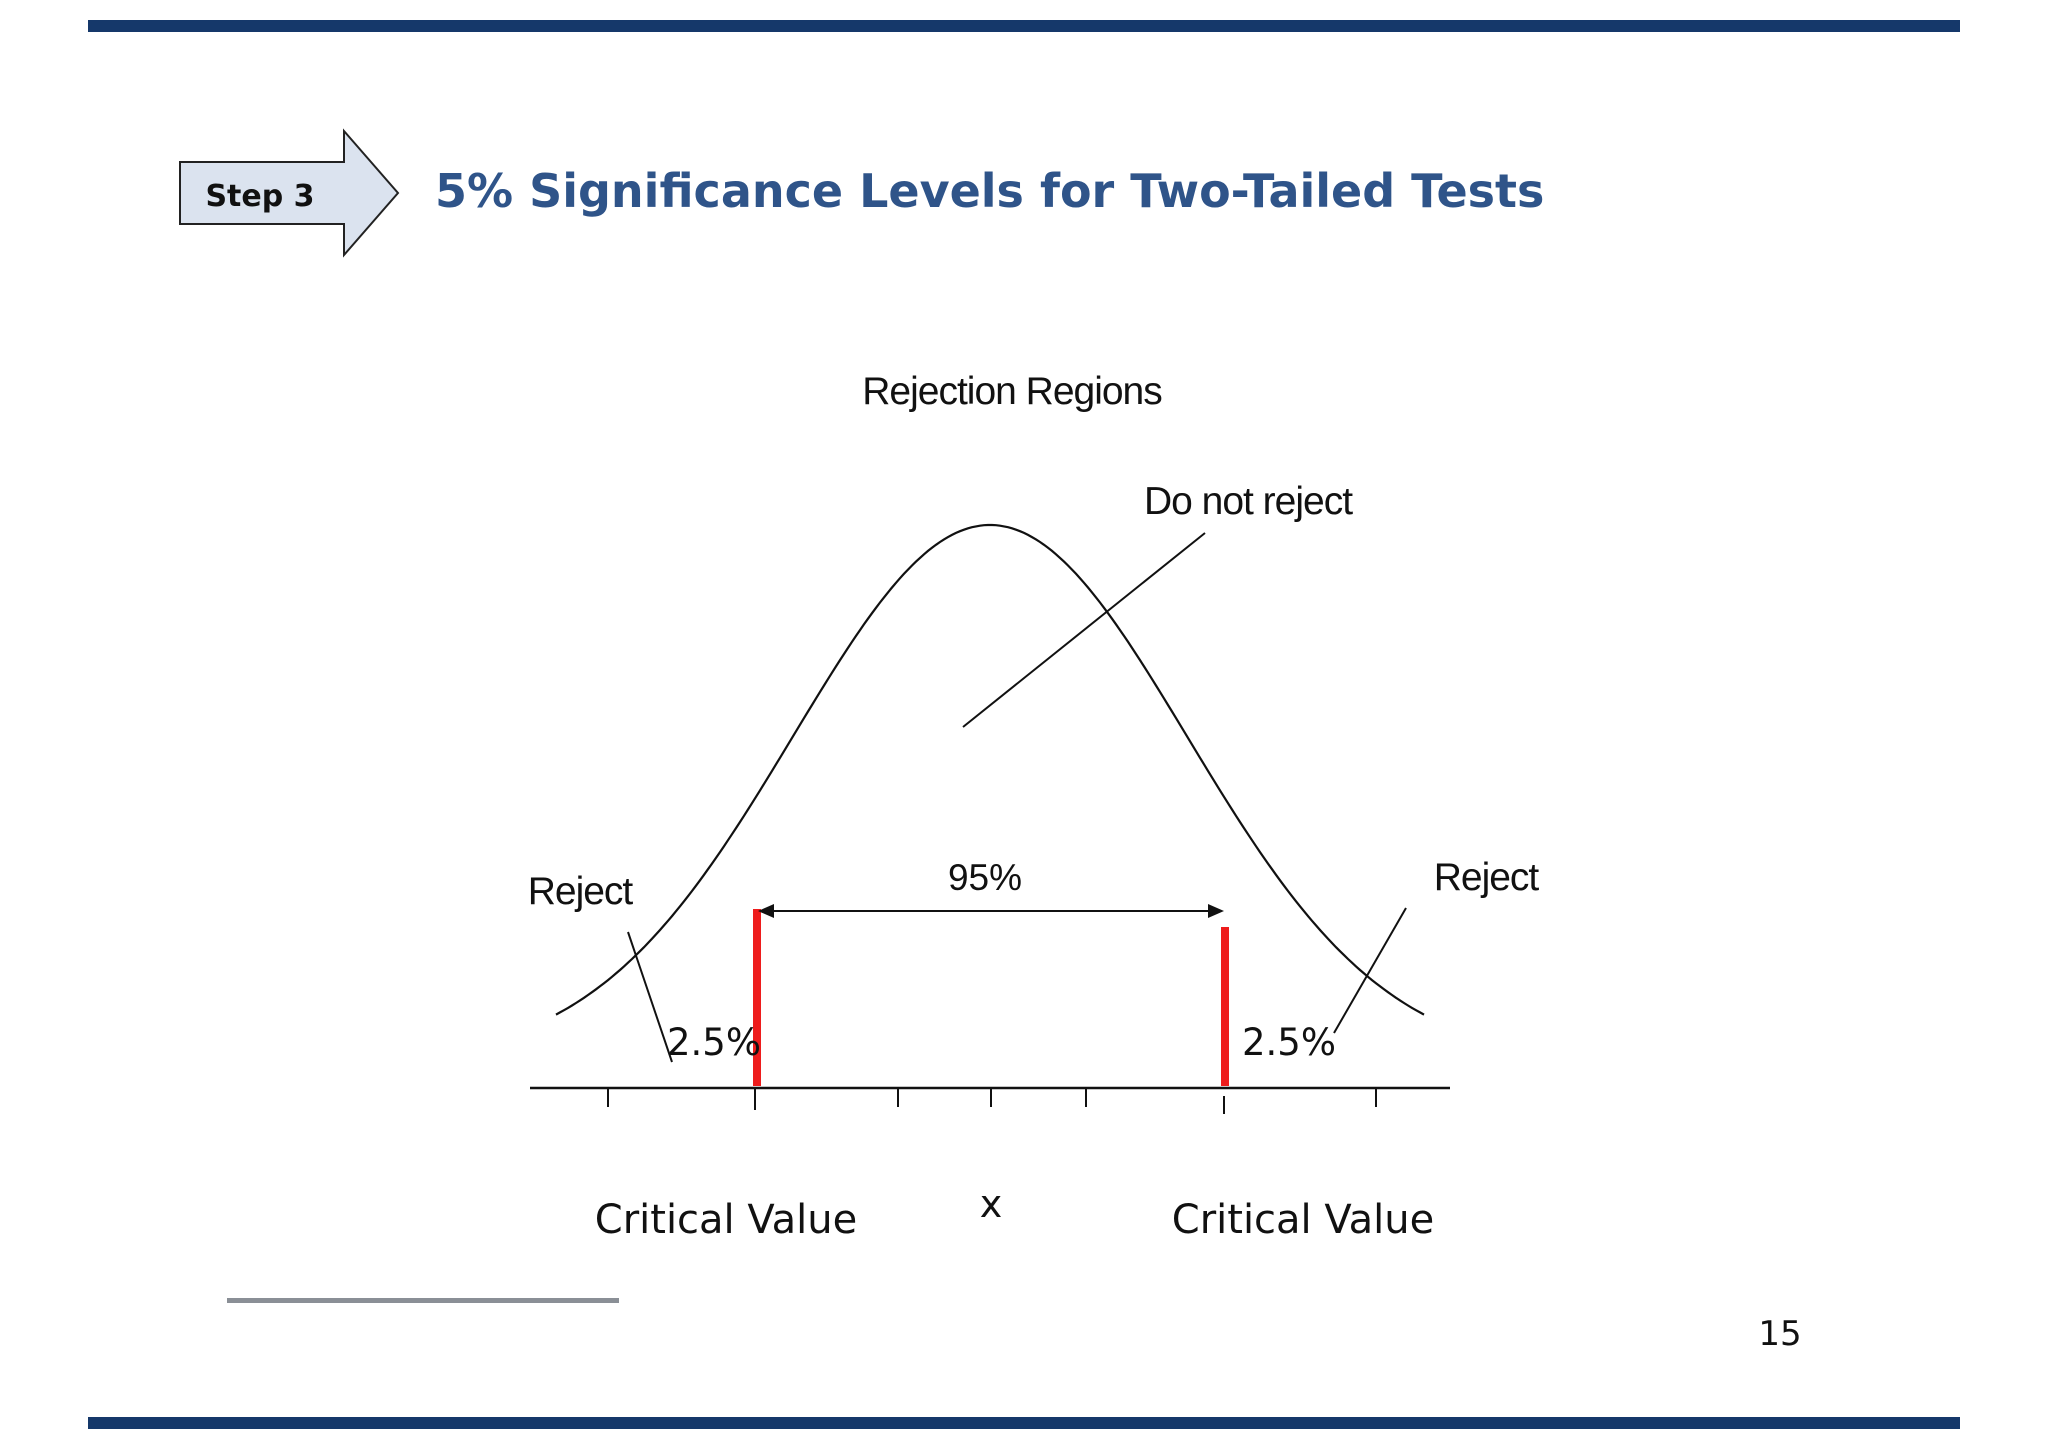  What do you see at coordinates (991, 1204) in the screenshot?
I see `axis-x-label: x` at bounding box center [991, 1204].